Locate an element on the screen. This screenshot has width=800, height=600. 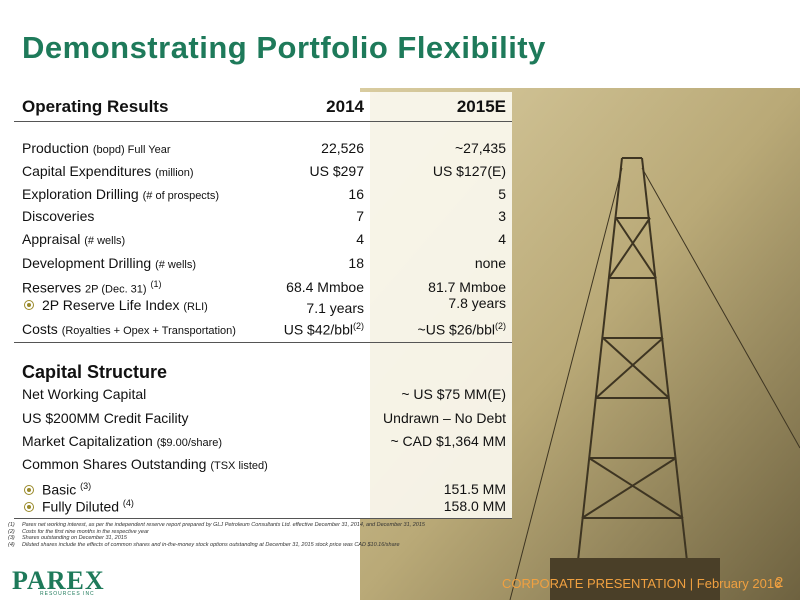
footnote-text: Shares outstanding on December 31, 2015 is located at coordinates (74, 538).